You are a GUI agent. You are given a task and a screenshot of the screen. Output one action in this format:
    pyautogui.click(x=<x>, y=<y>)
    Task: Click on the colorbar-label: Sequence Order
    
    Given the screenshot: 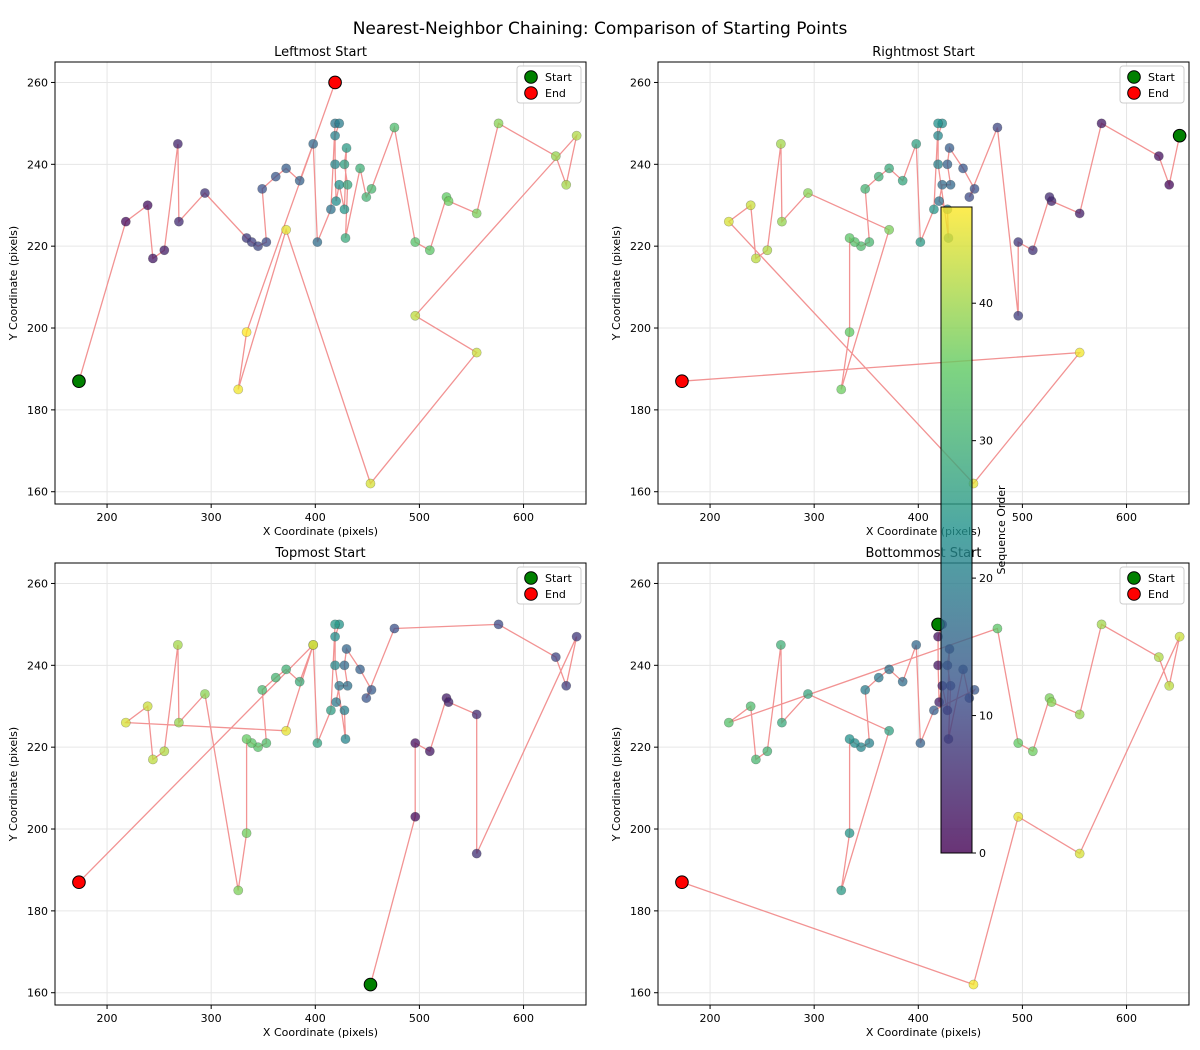 What is the action you would take?
    pyautogui.click(x=1001, y=529)
    